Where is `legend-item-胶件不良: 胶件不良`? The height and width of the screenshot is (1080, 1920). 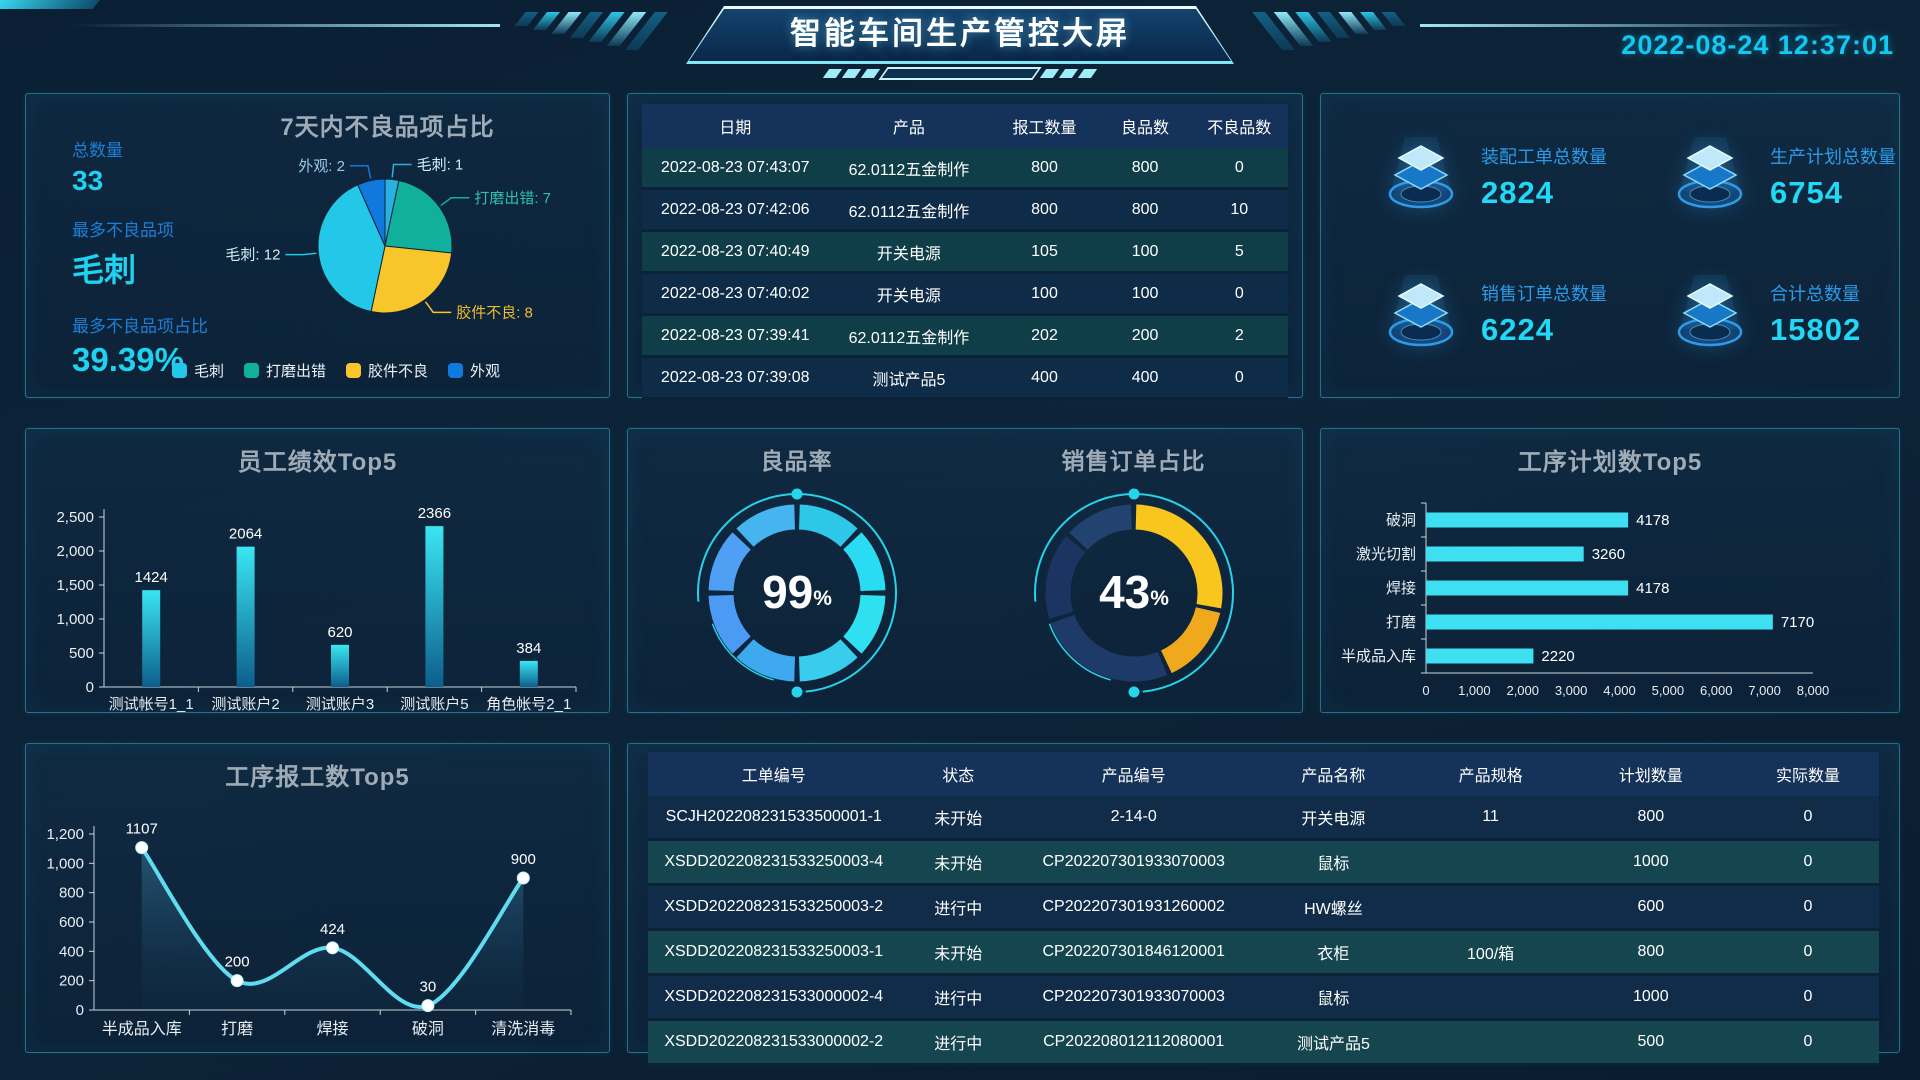 legend-item-胶件不良: 胶件不良 is located at coordinates (387, 370).